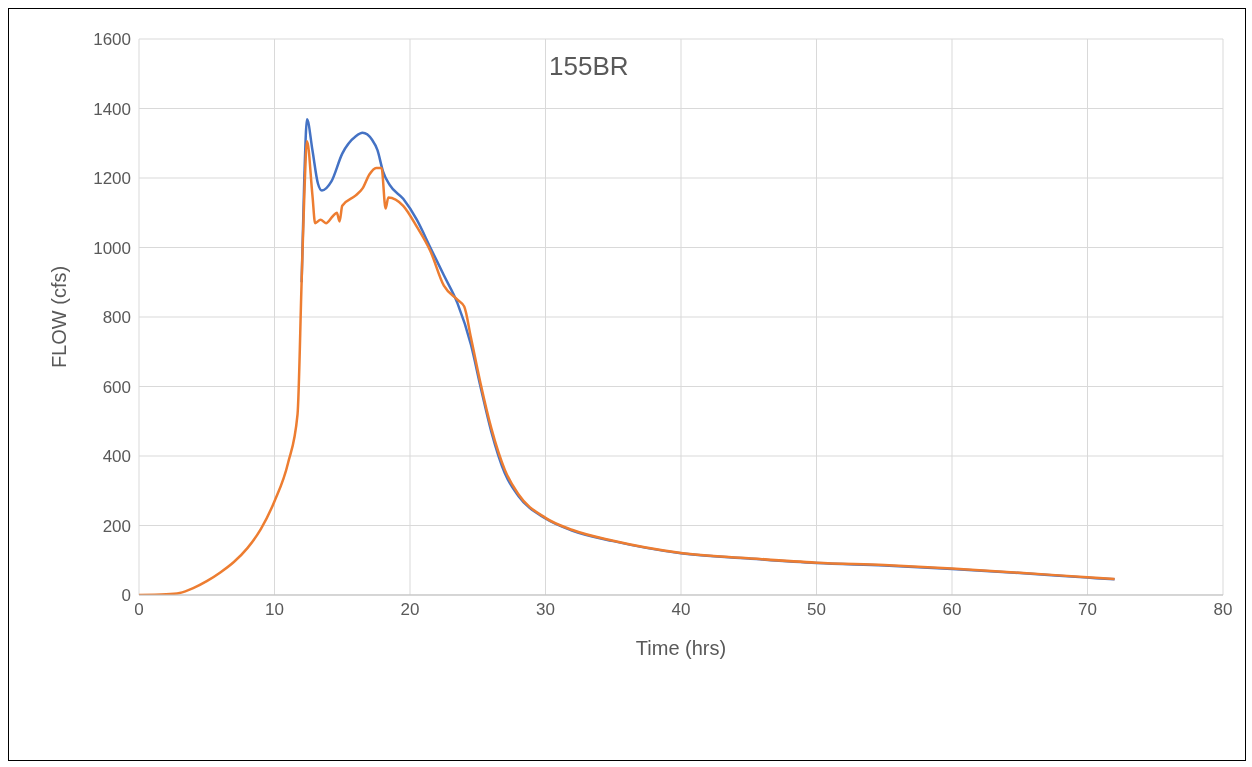 The height and width of the screenshot is (767, 1252). I want to click on y-tick-label: 600, so click(116, 387).